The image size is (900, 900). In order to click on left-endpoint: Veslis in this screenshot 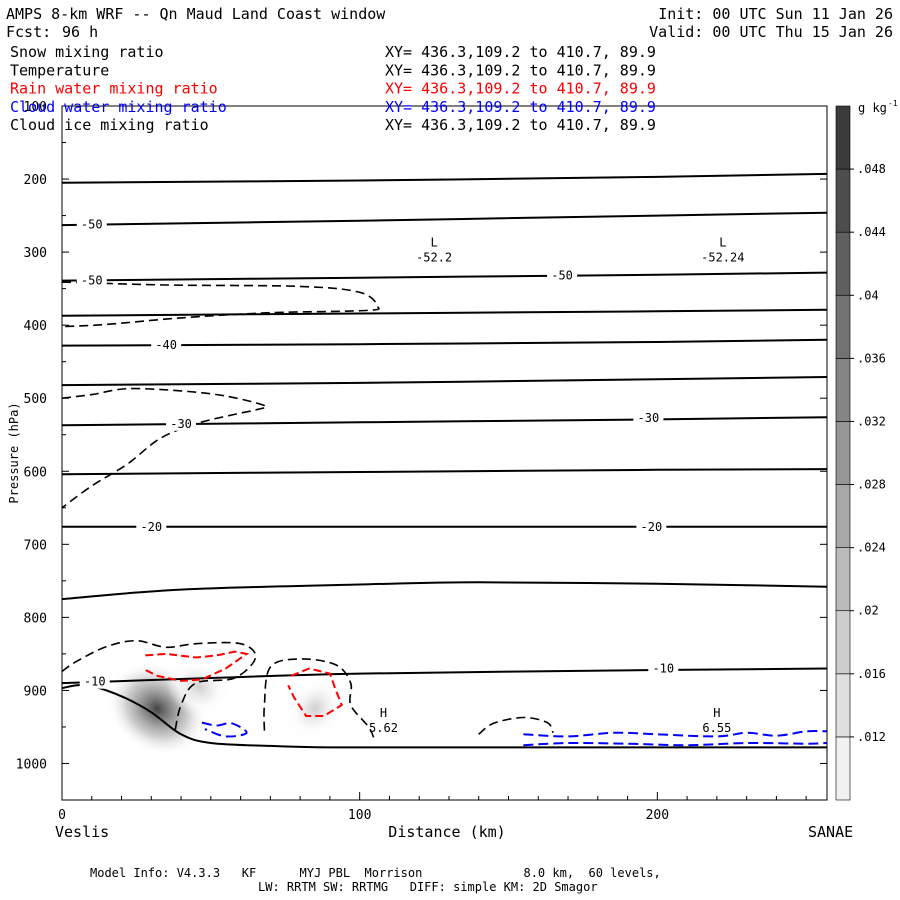, I will do `click(82, 832)`.